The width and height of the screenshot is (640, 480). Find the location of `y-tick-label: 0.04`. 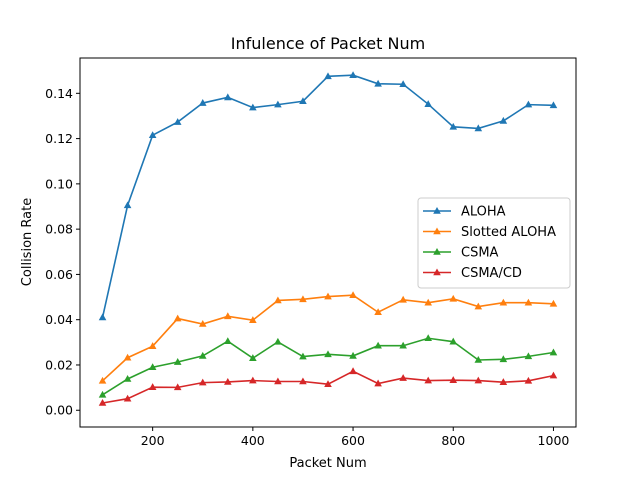

y-tick-label: 0.04 is located at coordinates (59, 319).